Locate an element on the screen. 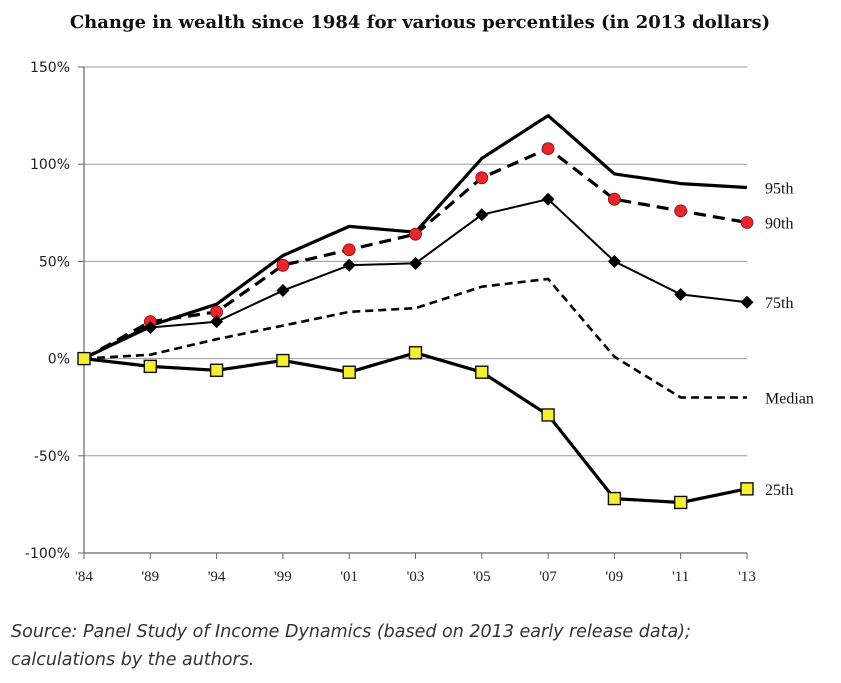 Image resolution: width=841 pixels, height=683 pixels. series-line-median is located at coordinates (415, 338).